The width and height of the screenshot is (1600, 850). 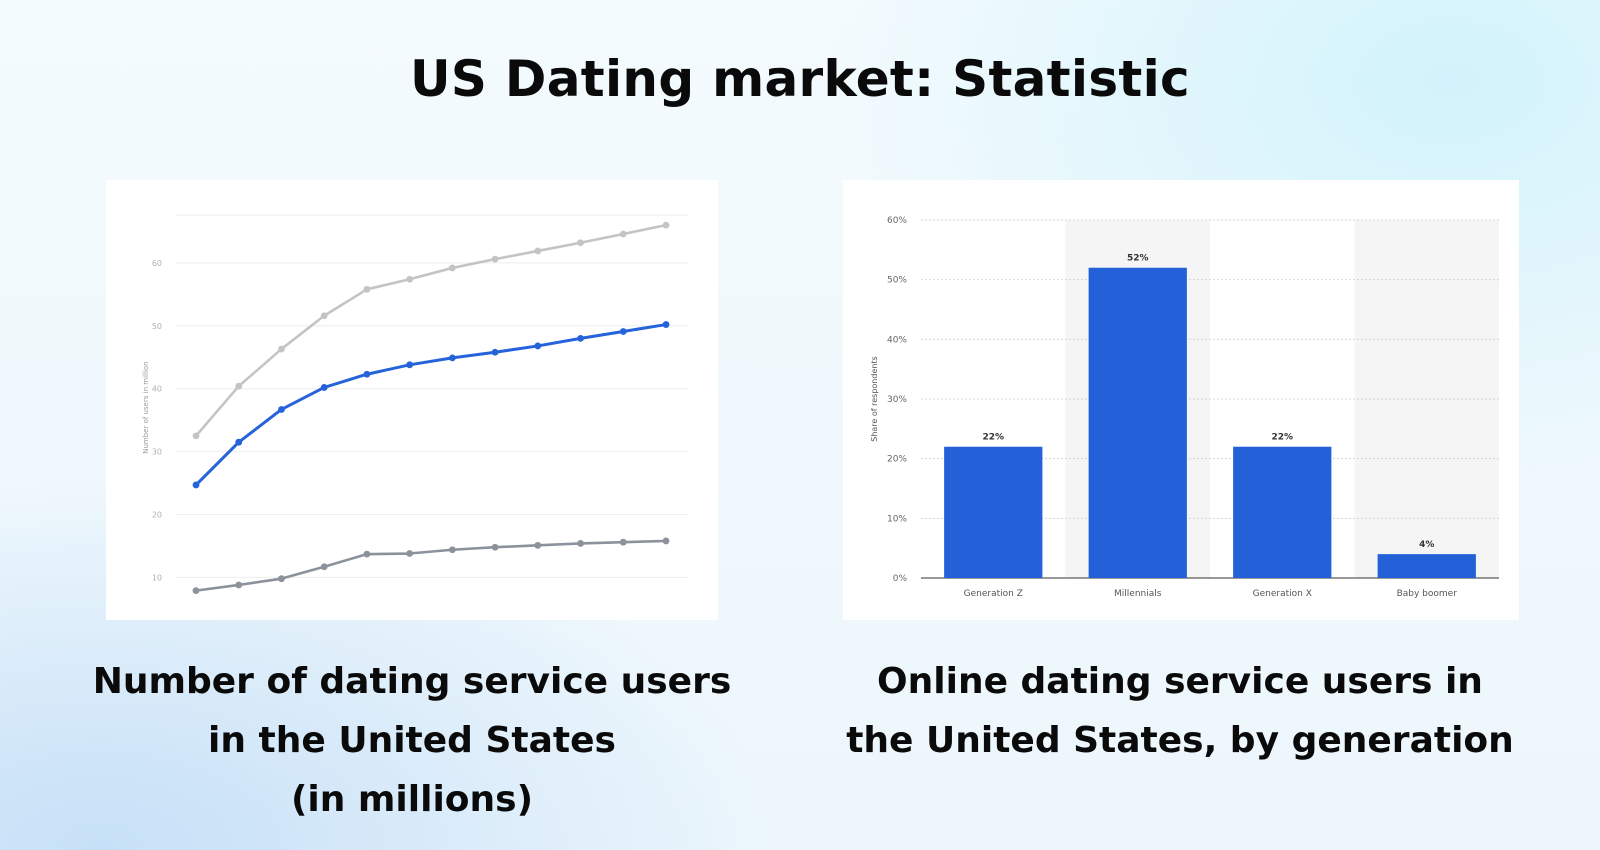 I want to click on page-title: US Dating market: Statistic, so click(x=800, y=79).